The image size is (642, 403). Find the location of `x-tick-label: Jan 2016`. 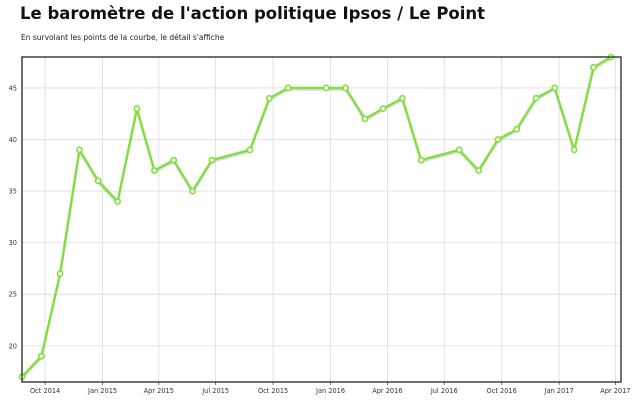

x-tick-label: Jan 2016 is located at coordinates (330, 391).